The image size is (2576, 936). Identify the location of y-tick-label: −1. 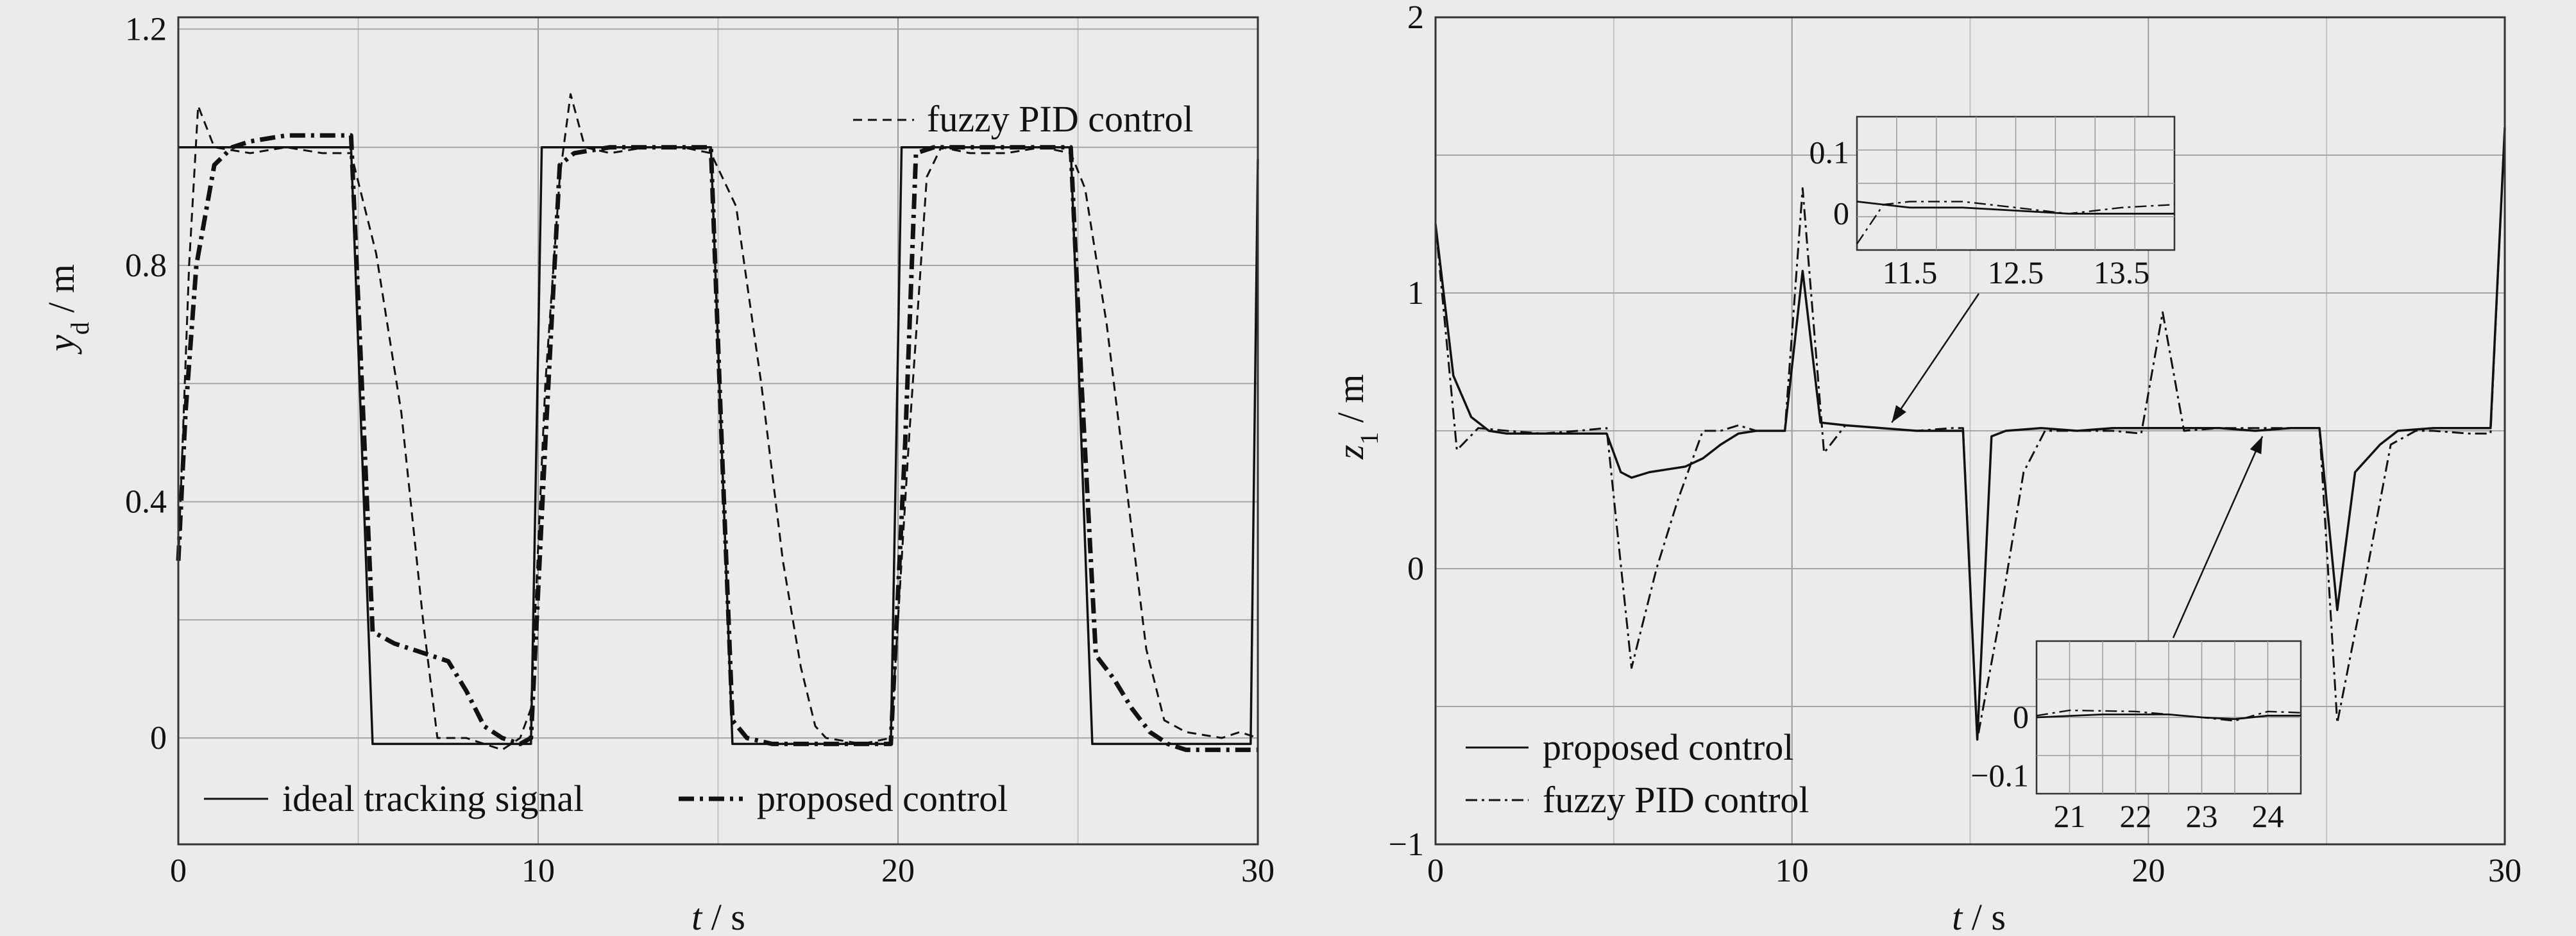
(1406, 845).